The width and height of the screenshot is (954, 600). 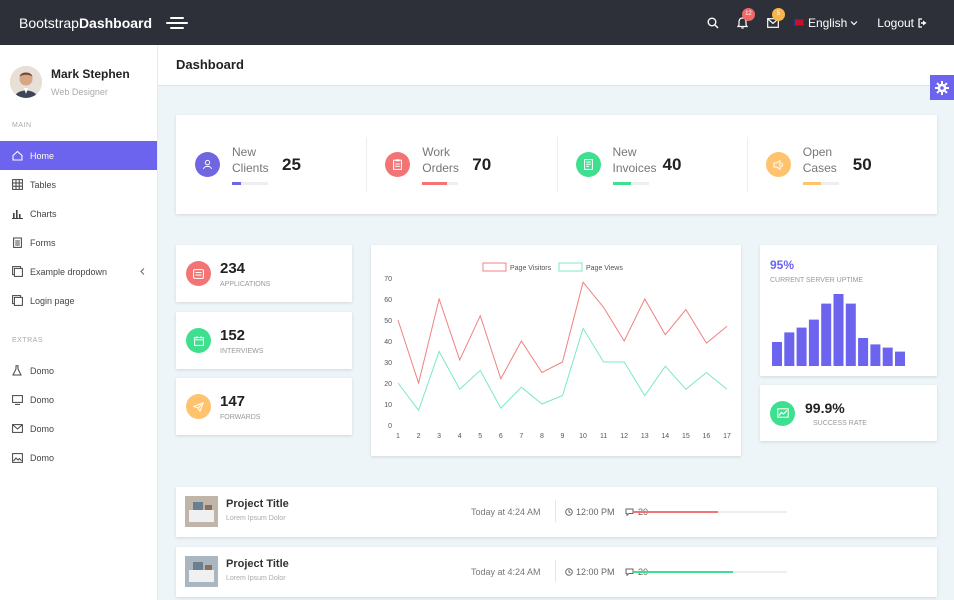 I want to click on chevron-down-icon, so click(x=854, y=22).